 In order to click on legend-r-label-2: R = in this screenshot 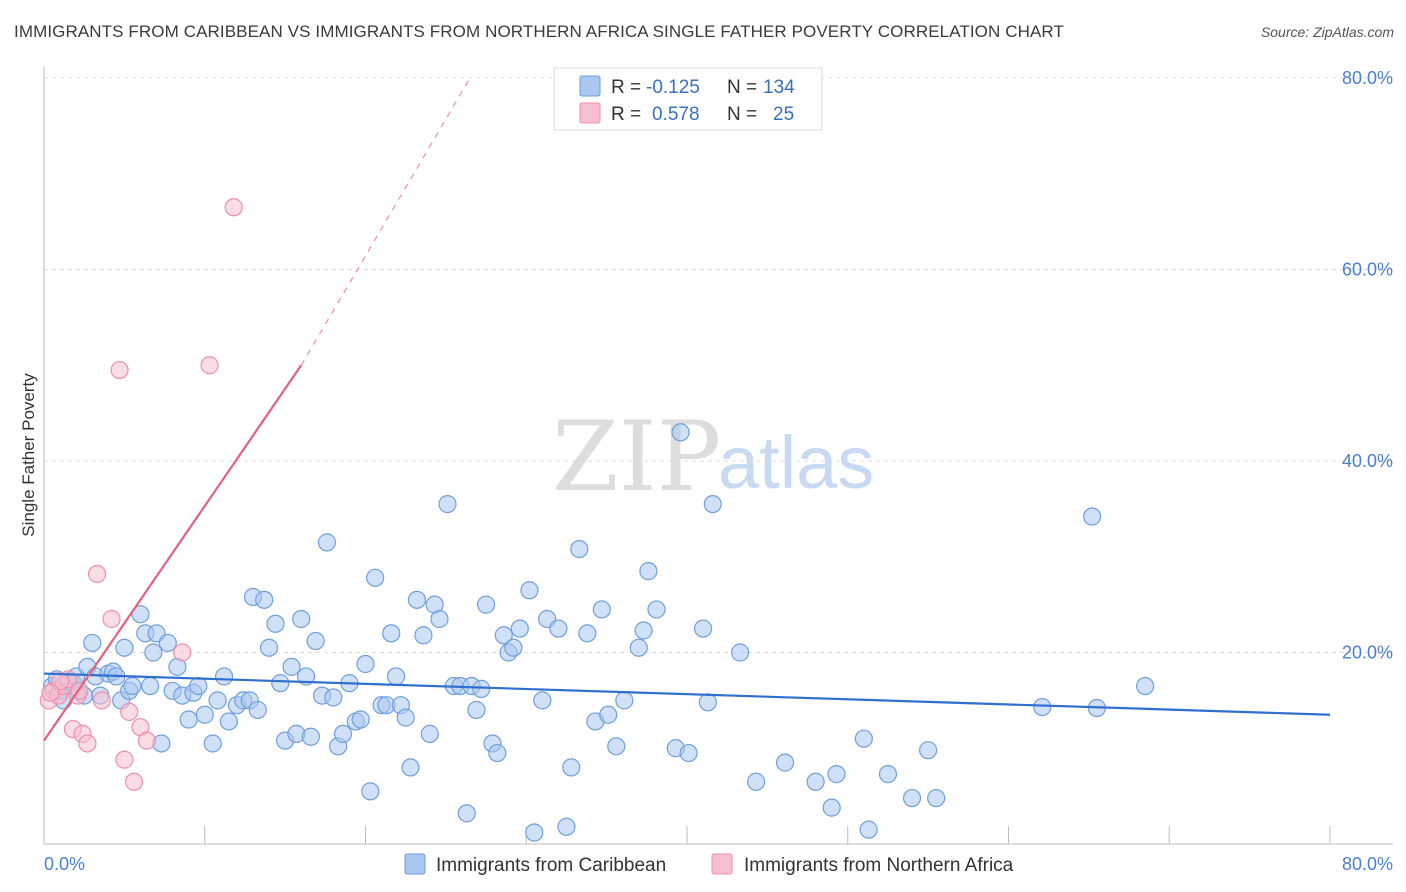, I will do `click(626, 114)`.